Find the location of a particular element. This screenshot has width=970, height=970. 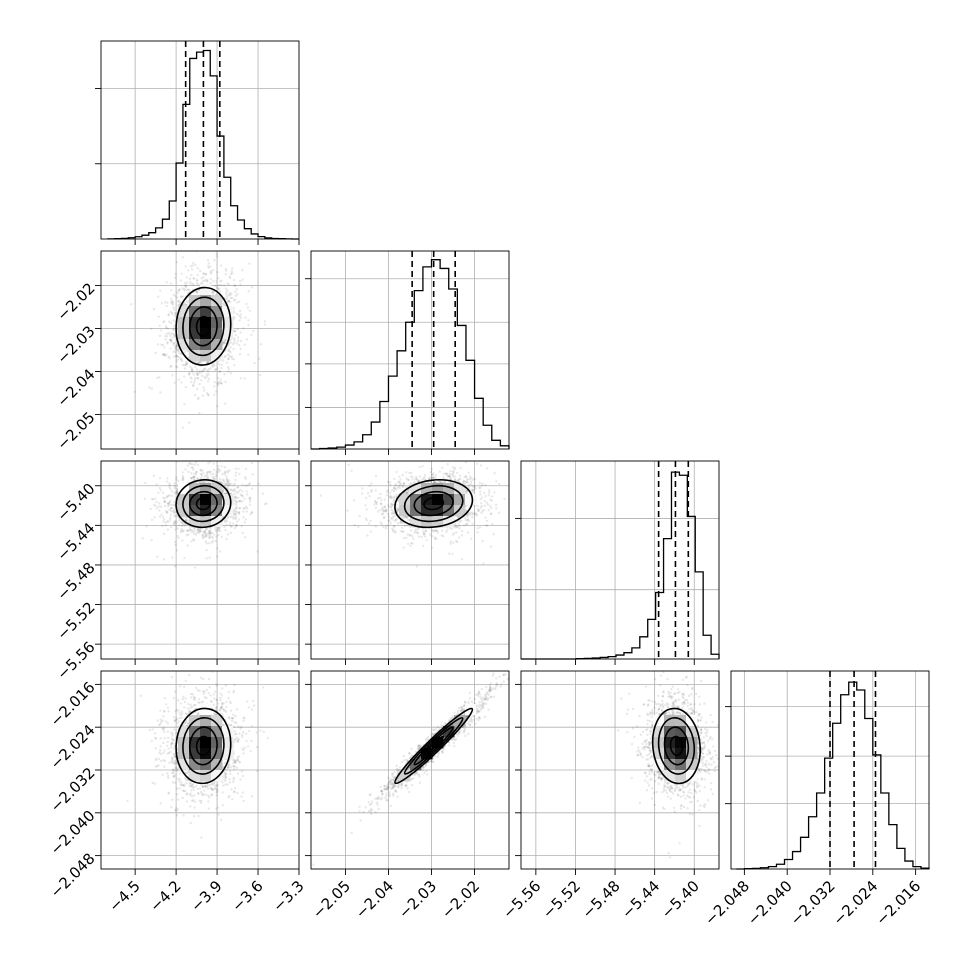

panel-frame is located at coordinates (200, 350).